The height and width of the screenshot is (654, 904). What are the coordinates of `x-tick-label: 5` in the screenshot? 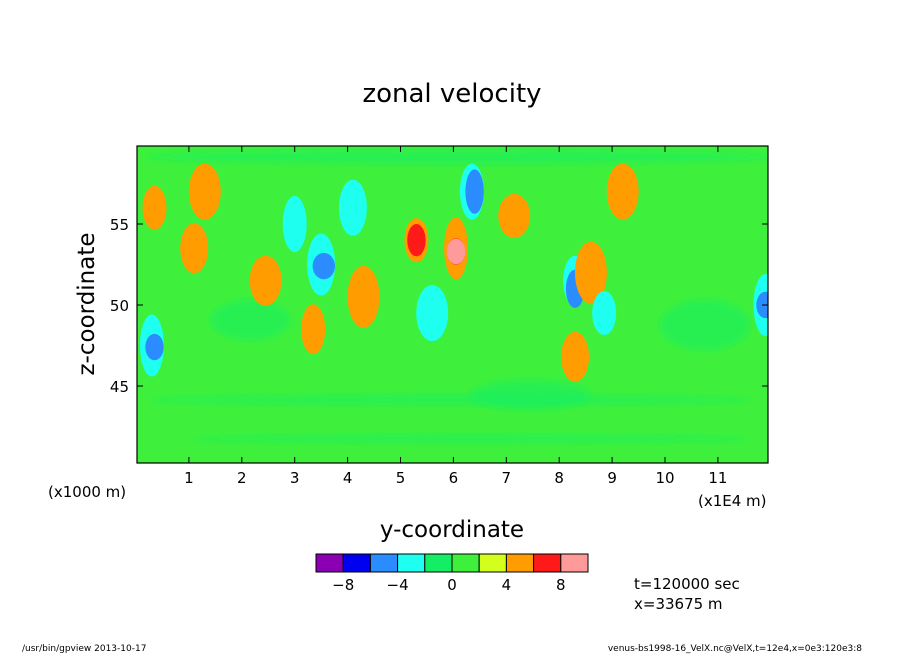 It's located at (401, 478).